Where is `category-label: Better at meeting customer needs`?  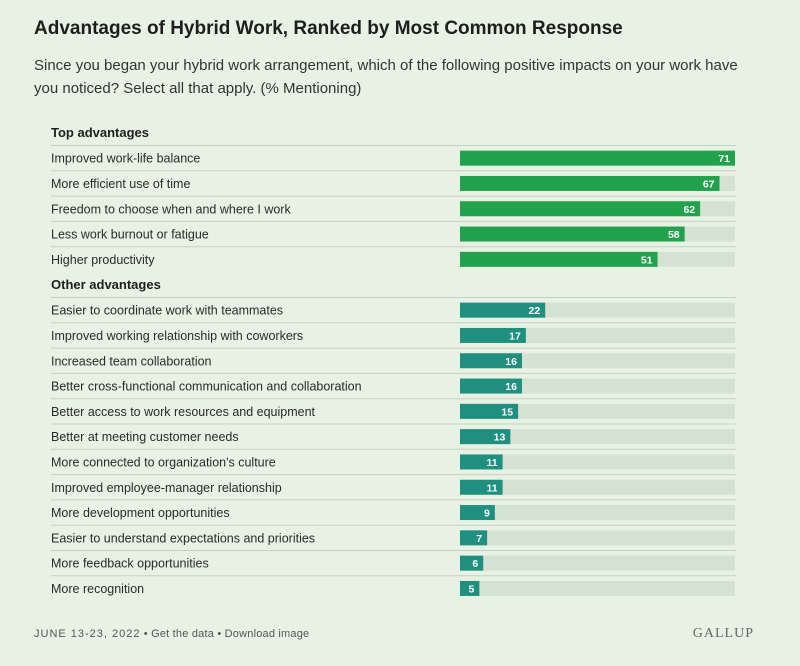
category-label: Better at meeting customer needs is located at coordinates (145, 437).